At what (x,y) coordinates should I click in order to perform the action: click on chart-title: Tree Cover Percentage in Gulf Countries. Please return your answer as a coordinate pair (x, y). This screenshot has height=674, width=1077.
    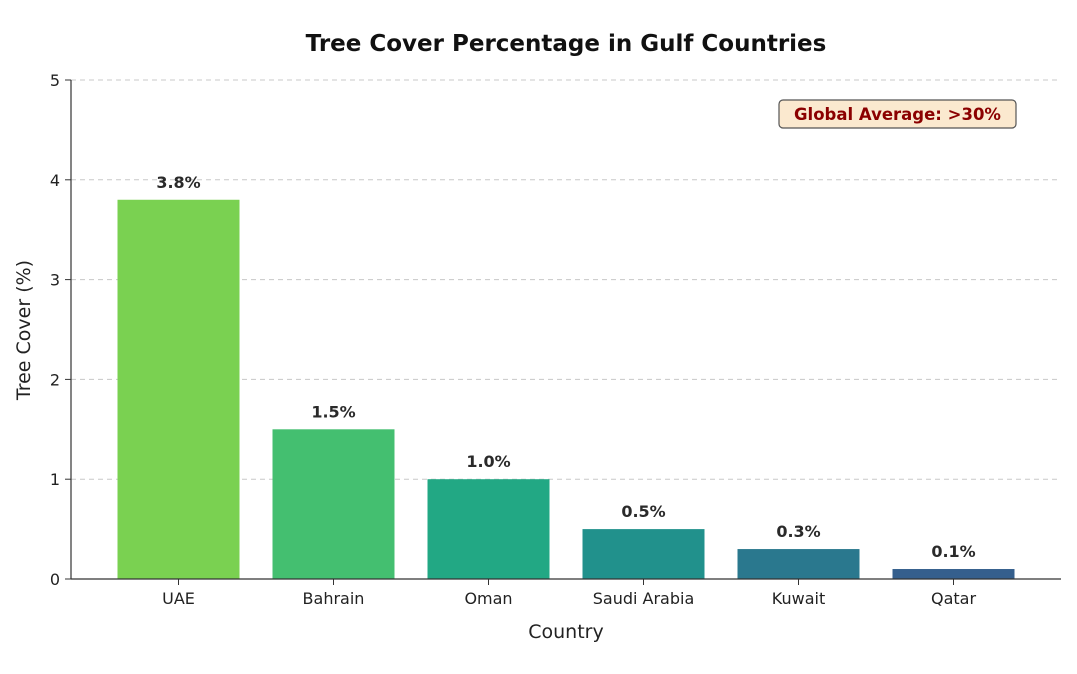
    Looking at the image, I should click on (566, 44).